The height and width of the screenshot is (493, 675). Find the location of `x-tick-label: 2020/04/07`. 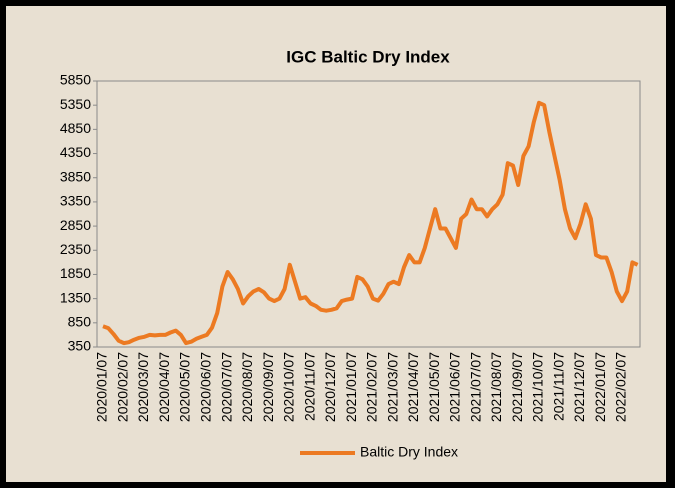

x-tick-label: 2020/04/07 is located at coordinates (164, 387).